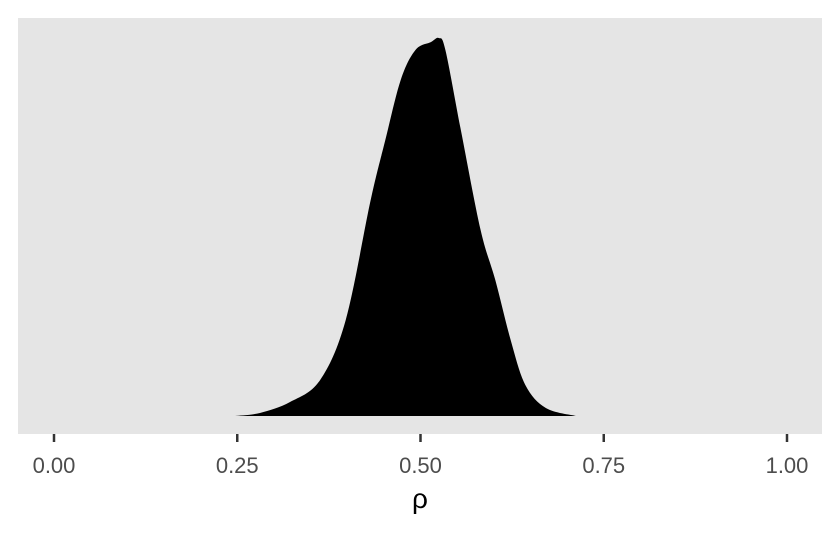  What do you see at coordinates (420, 465) in the screenshot?
I see `x-tick-label: 0.50` at bounding box center [420, 465].